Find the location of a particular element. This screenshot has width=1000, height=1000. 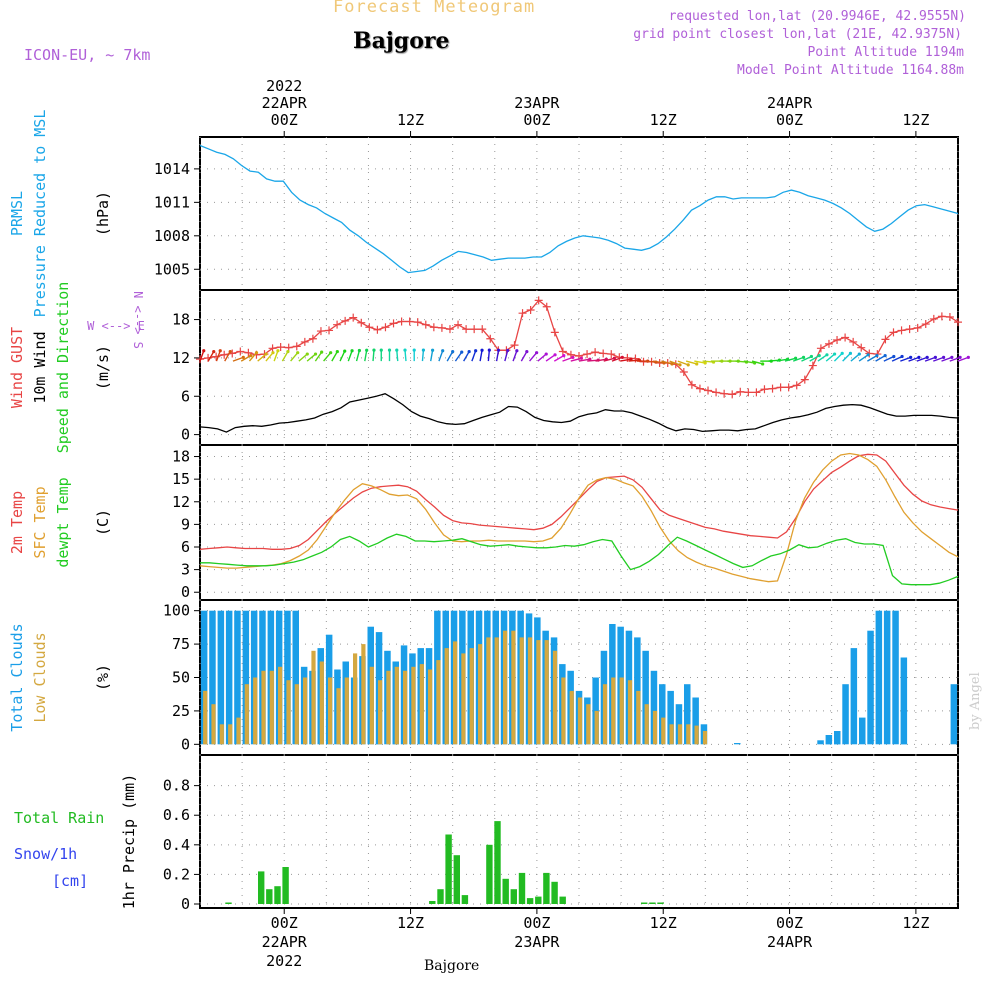

bottom-time-label: 24APR is located at coordinates (790, 942).